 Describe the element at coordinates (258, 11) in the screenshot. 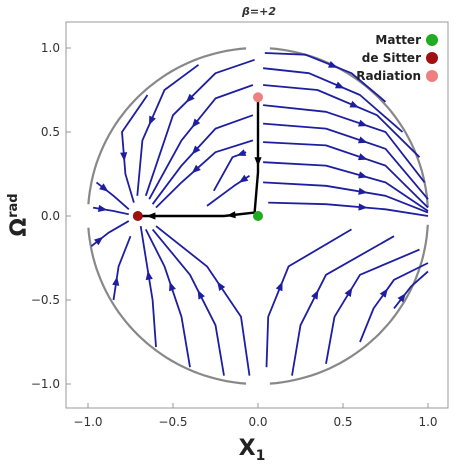

I see `chart-title: β=+2` at that location.